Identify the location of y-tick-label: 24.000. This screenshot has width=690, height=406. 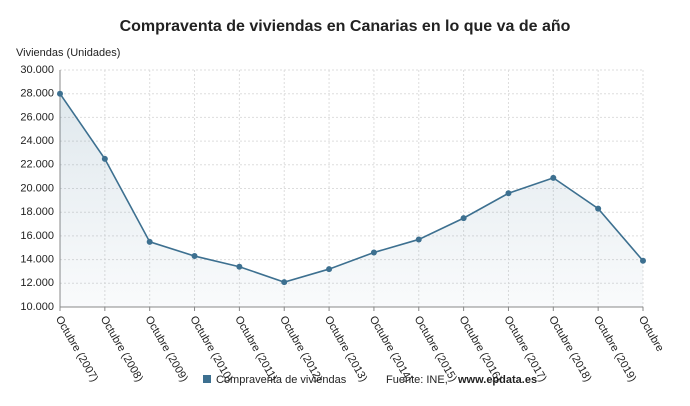
(37, 141).